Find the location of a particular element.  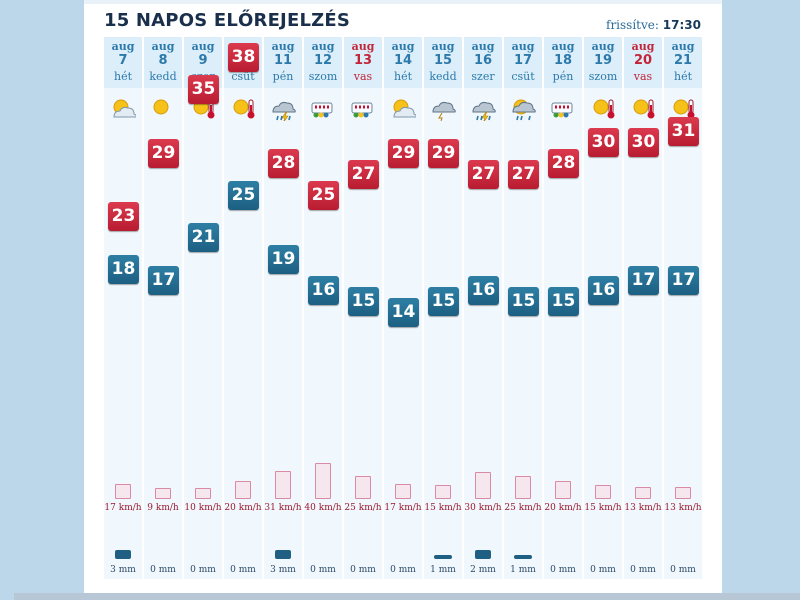

updated-info: frissítve: 17:30 is located at coordinates (653, 25).